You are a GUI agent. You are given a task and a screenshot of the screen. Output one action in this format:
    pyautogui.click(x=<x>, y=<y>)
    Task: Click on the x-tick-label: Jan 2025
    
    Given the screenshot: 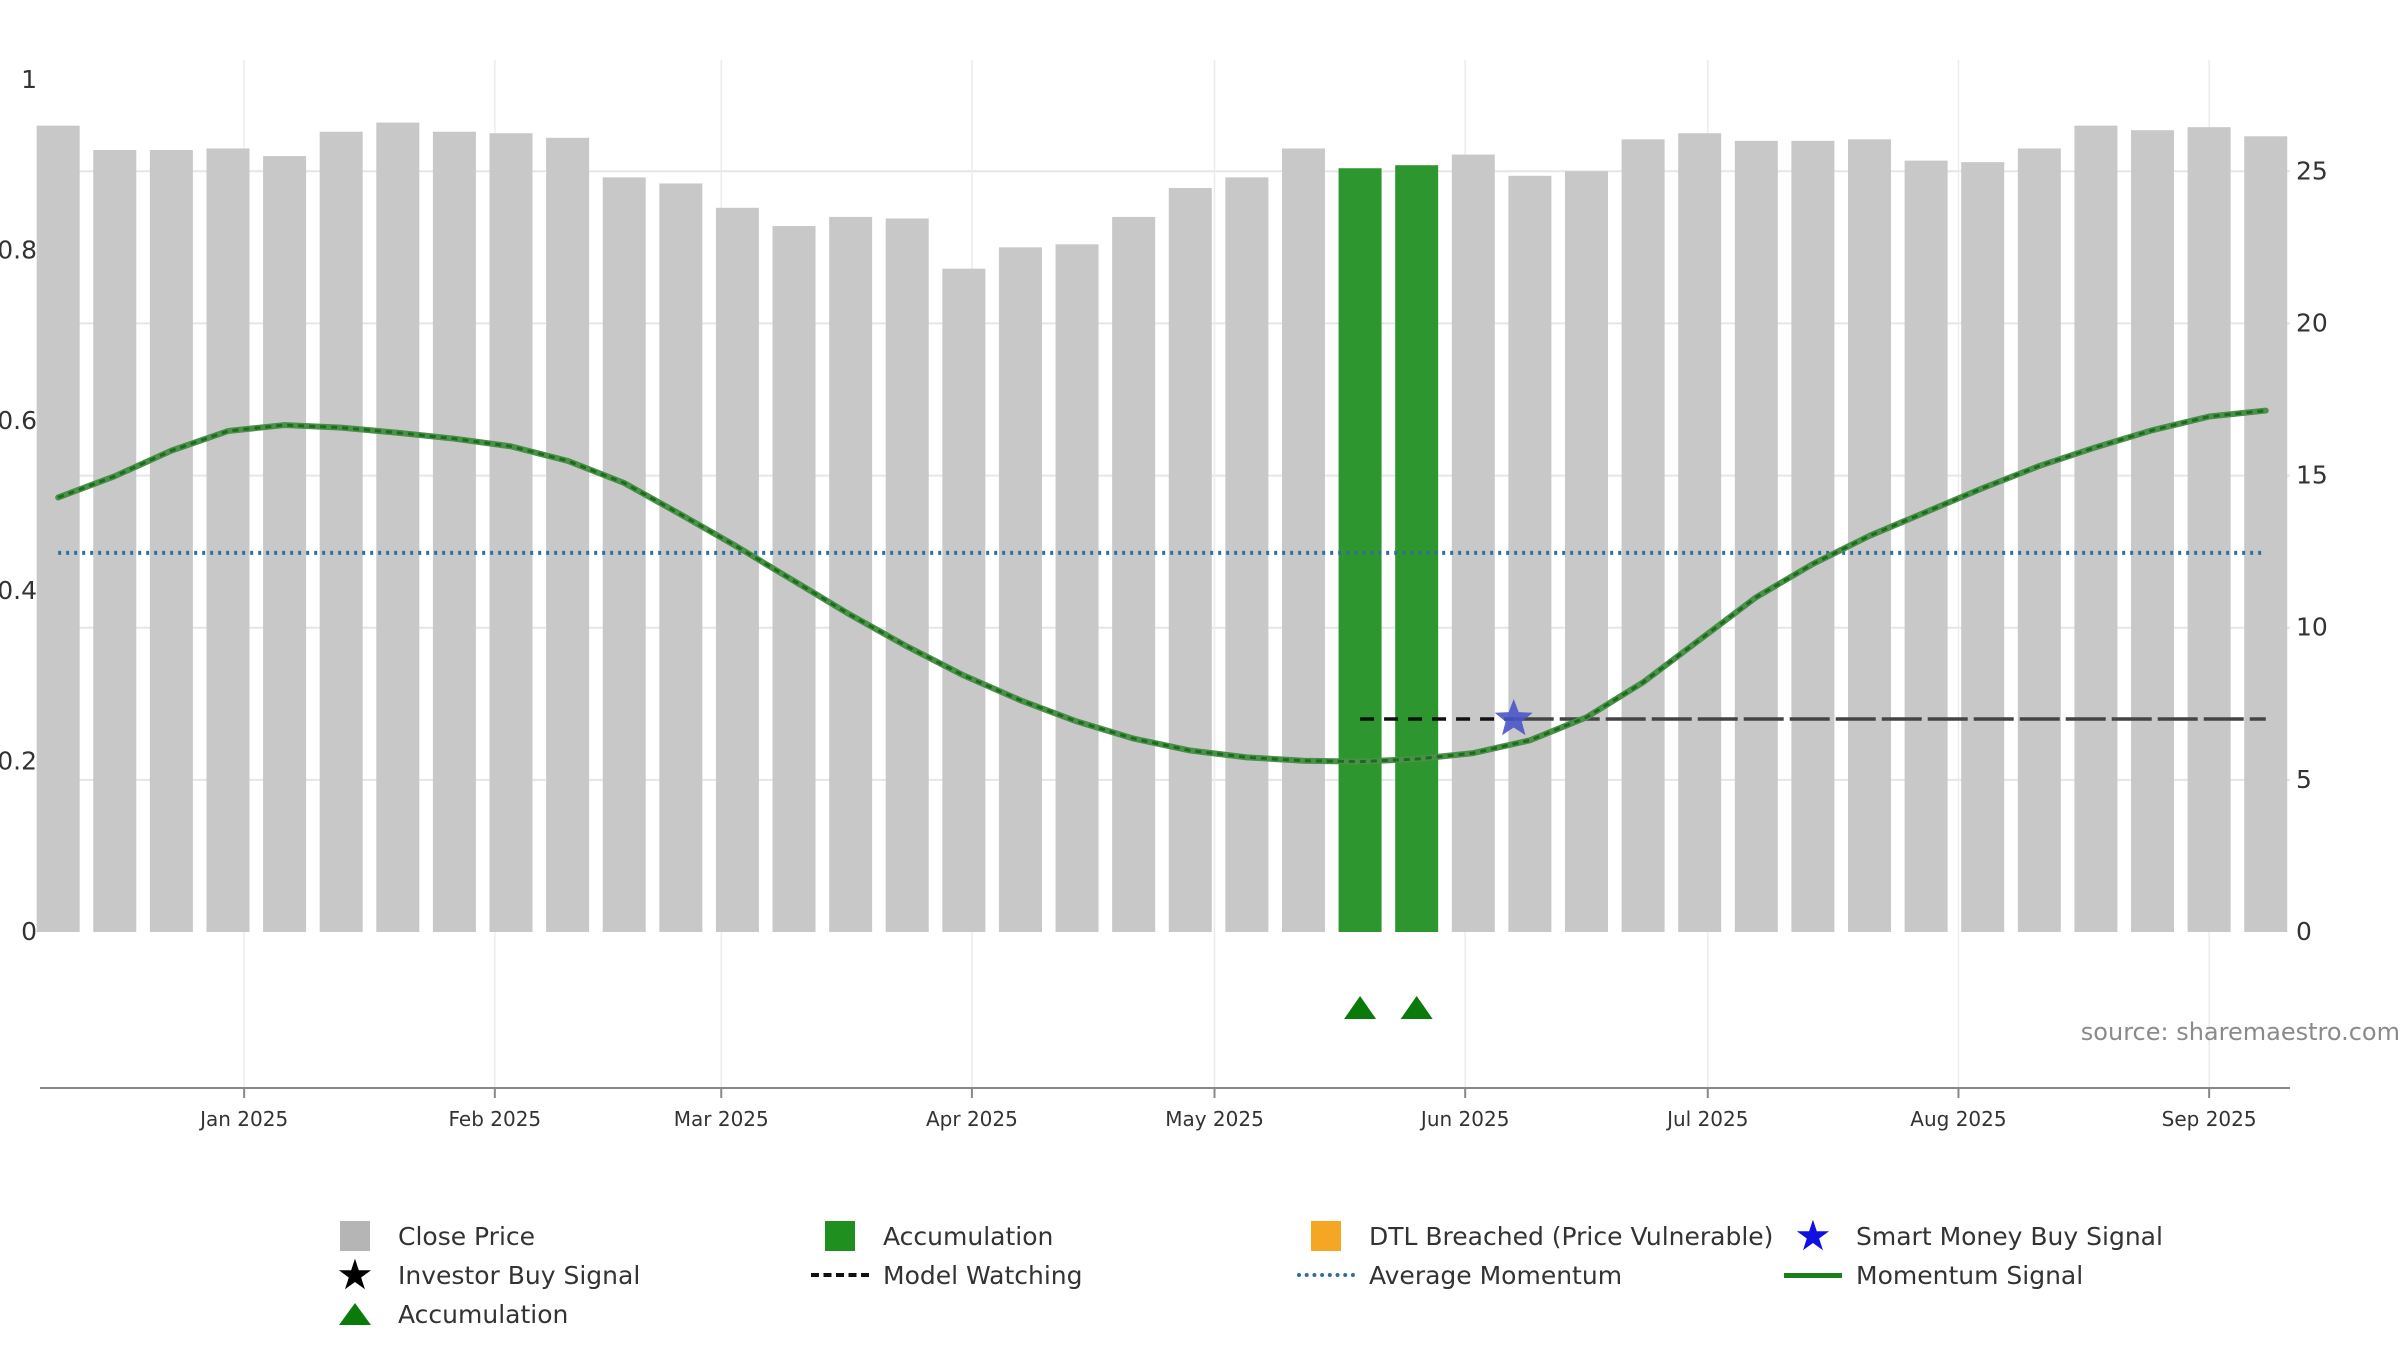 What is the action you would take?
    pyautogui.click(x=243, y=1119)
    